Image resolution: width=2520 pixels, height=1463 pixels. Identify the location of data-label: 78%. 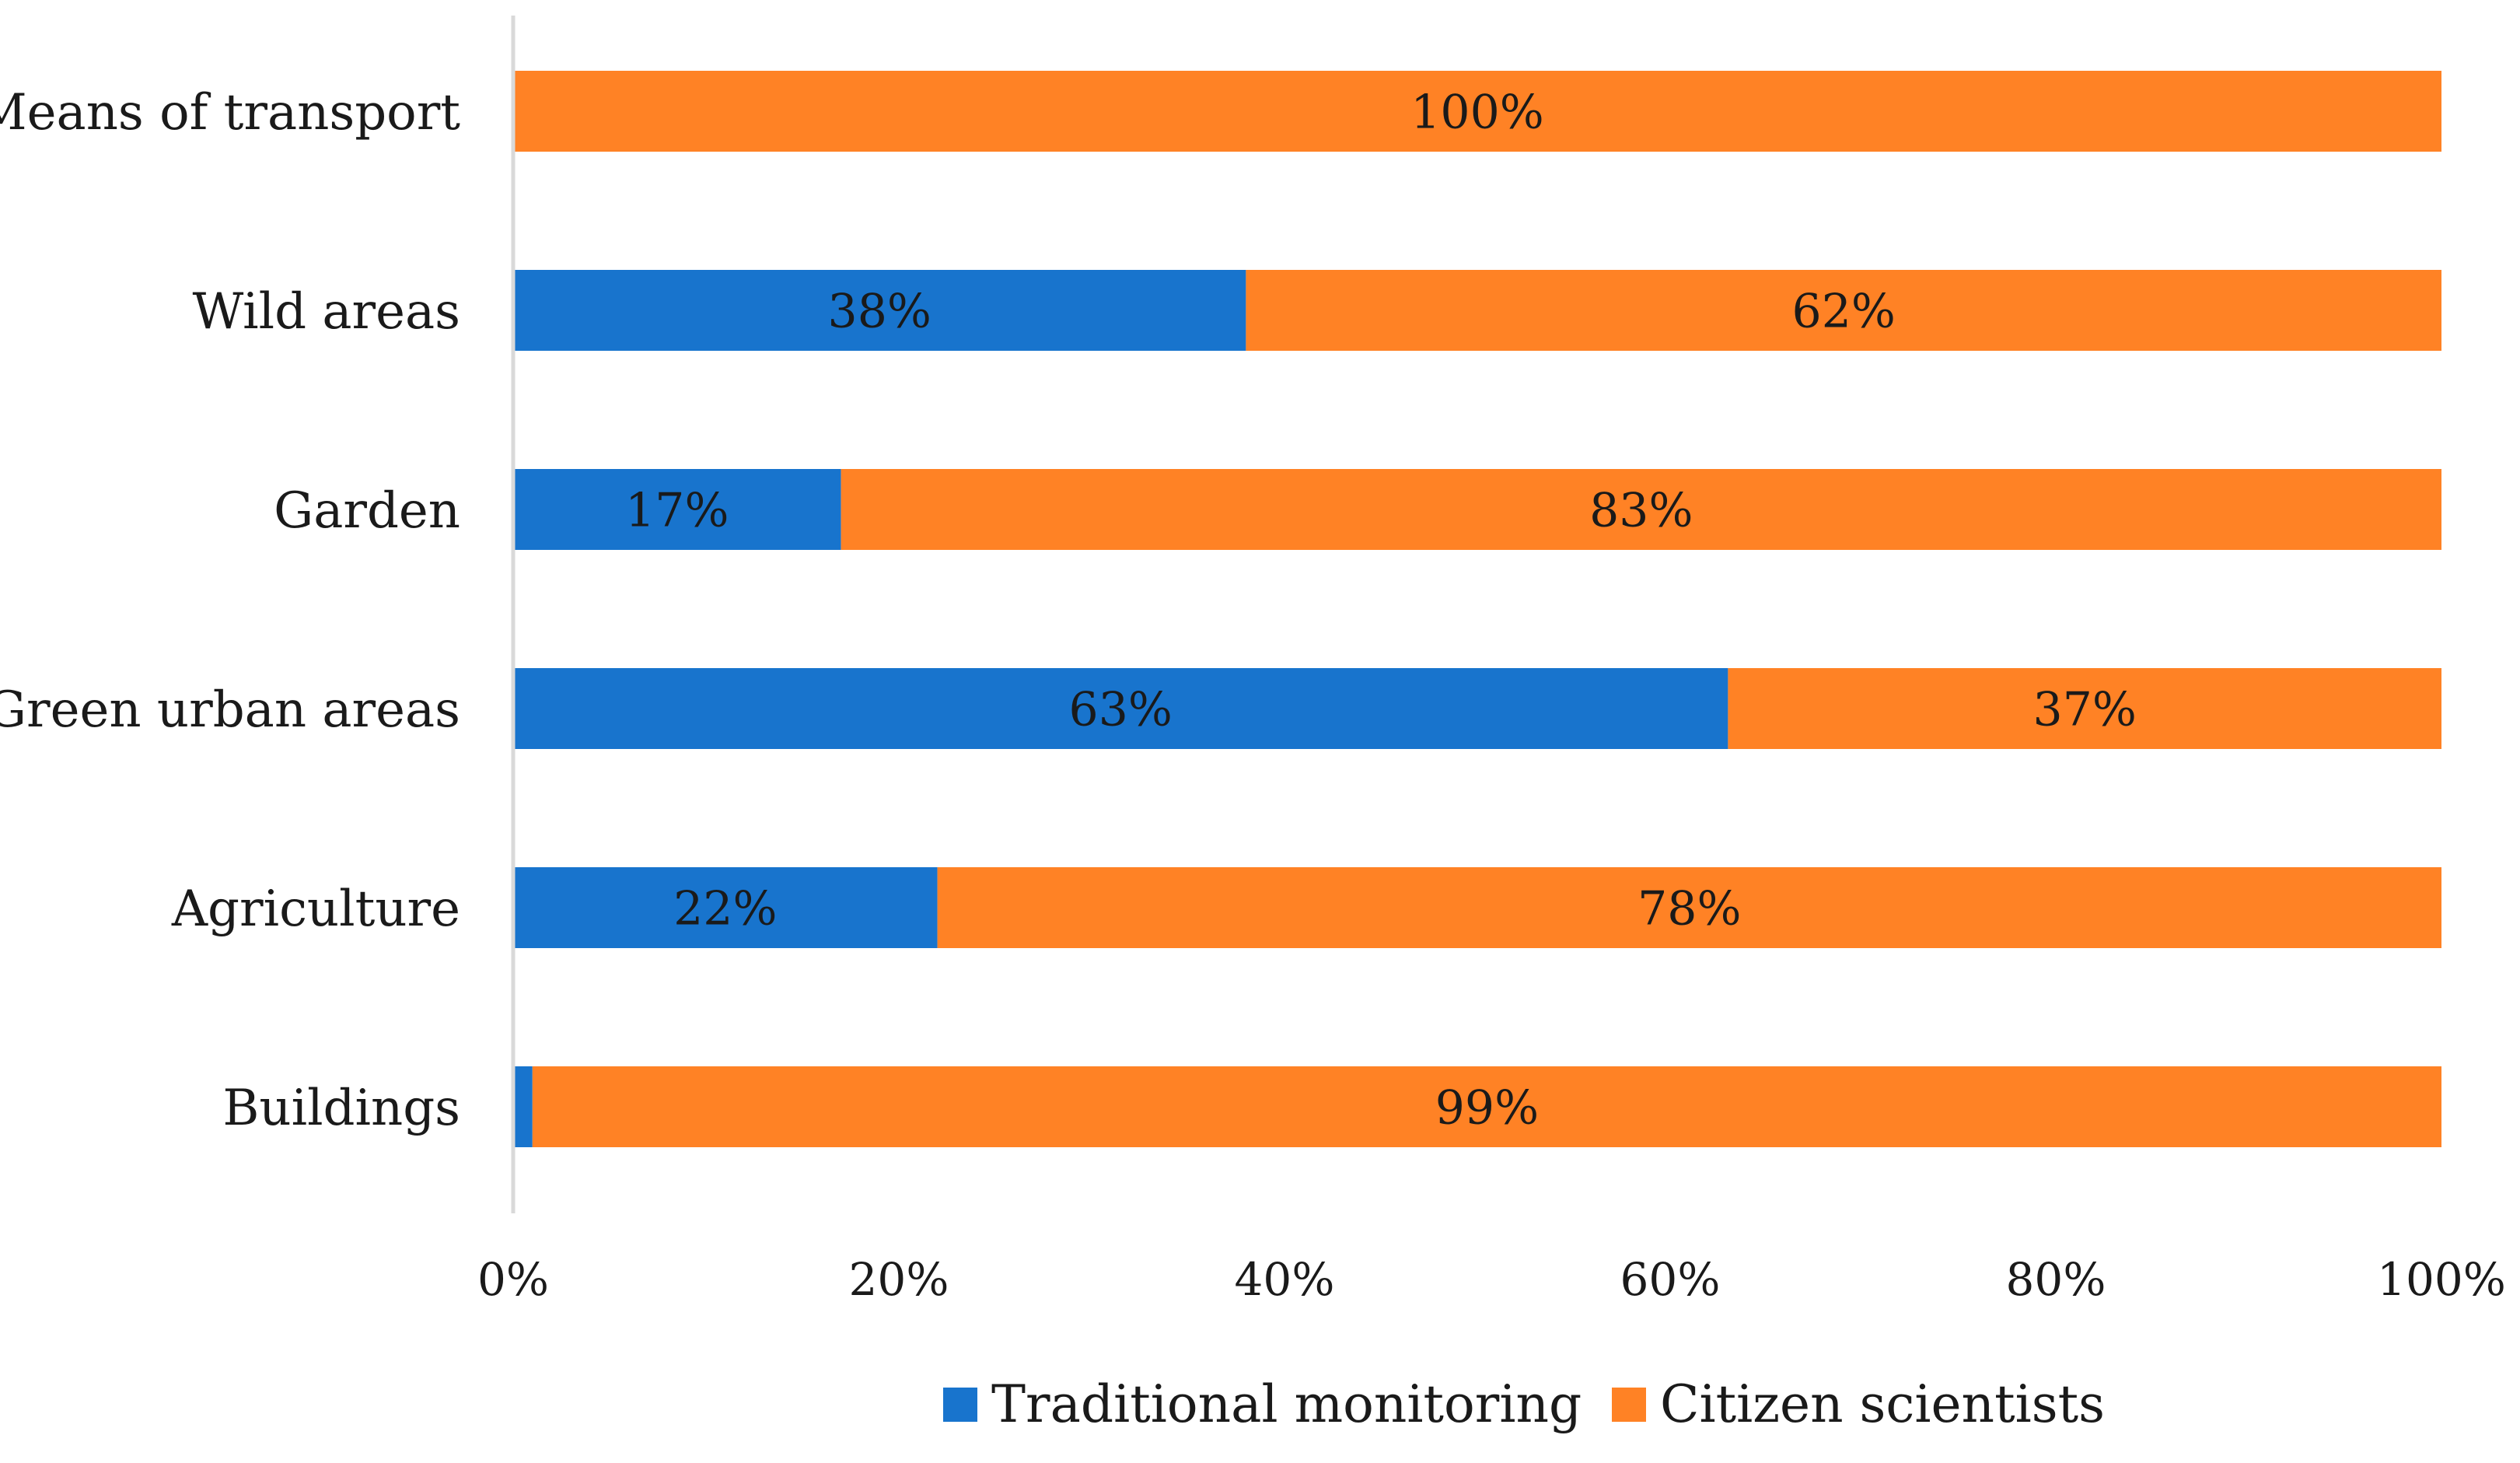
(1689, 909).